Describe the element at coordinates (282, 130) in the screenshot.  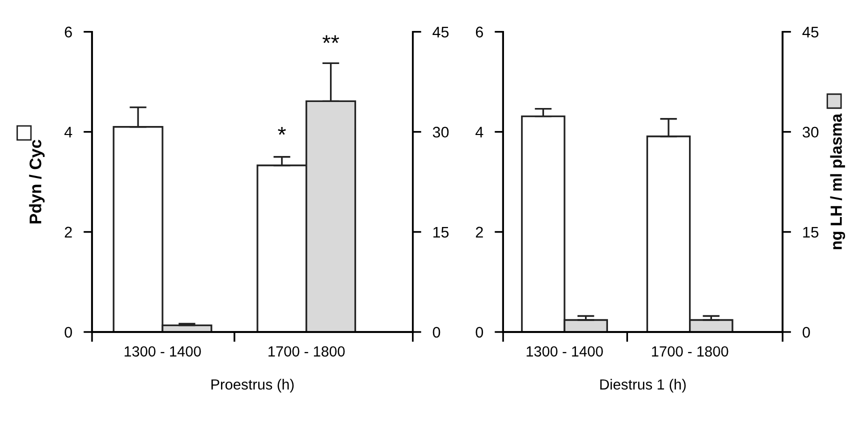
I see `annotation: *` at that location.